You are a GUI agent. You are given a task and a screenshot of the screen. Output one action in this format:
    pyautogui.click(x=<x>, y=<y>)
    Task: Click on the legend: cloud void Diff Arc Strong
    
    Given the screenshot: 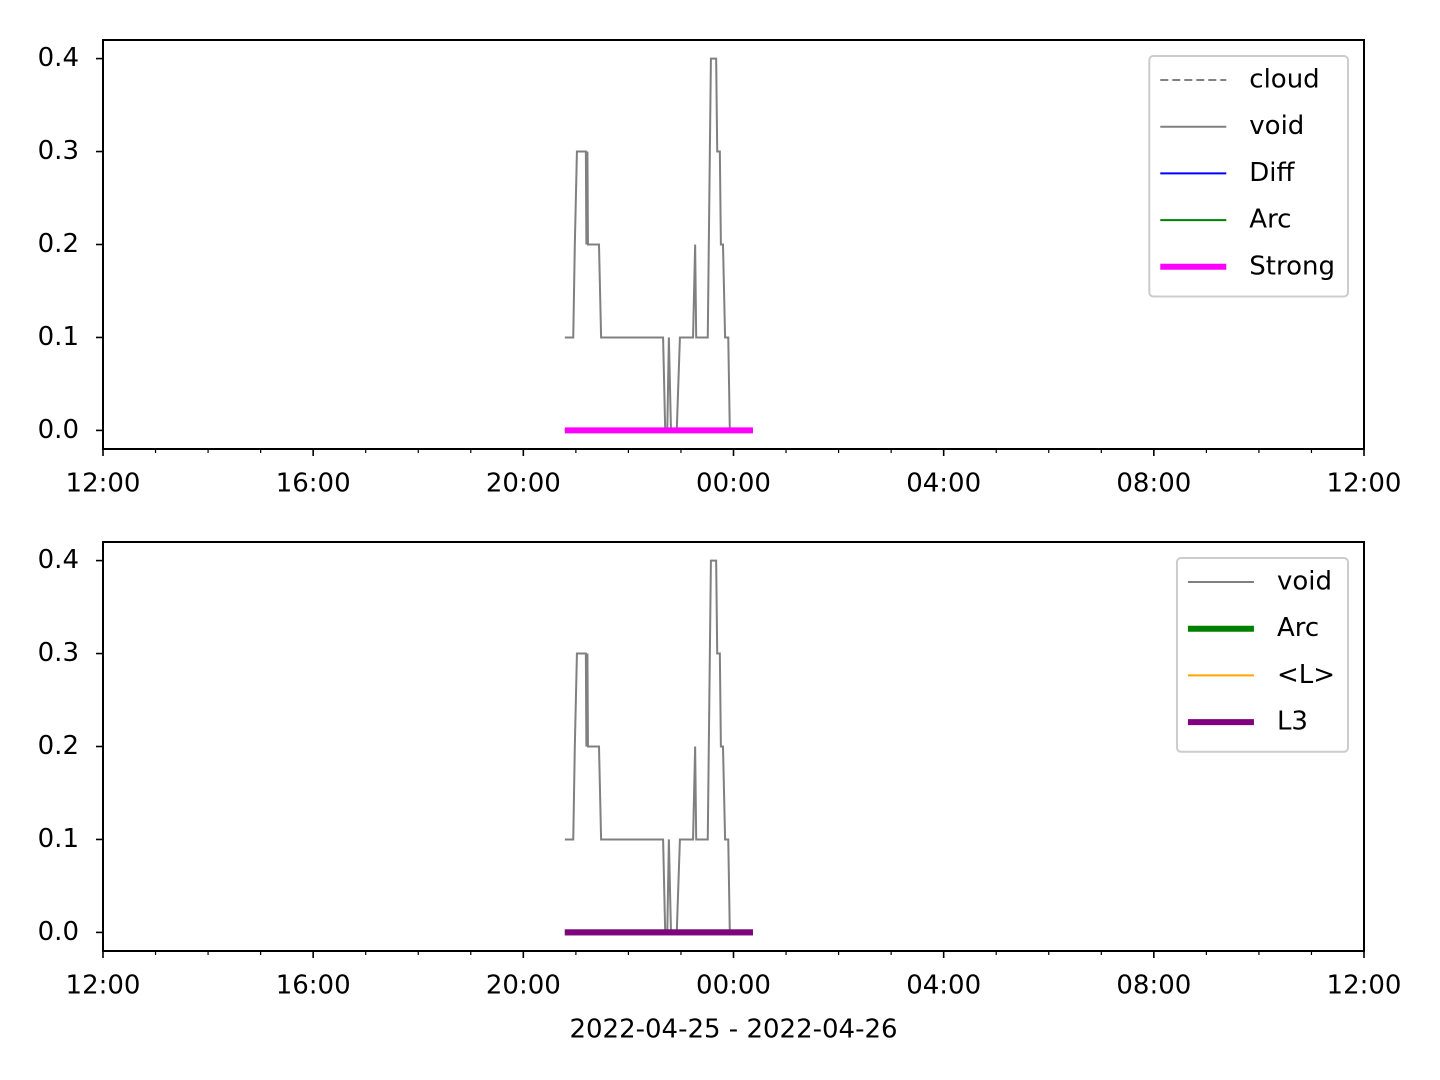 What is the action you would take?
    pyautogui.click(x=1248, y=176)
    